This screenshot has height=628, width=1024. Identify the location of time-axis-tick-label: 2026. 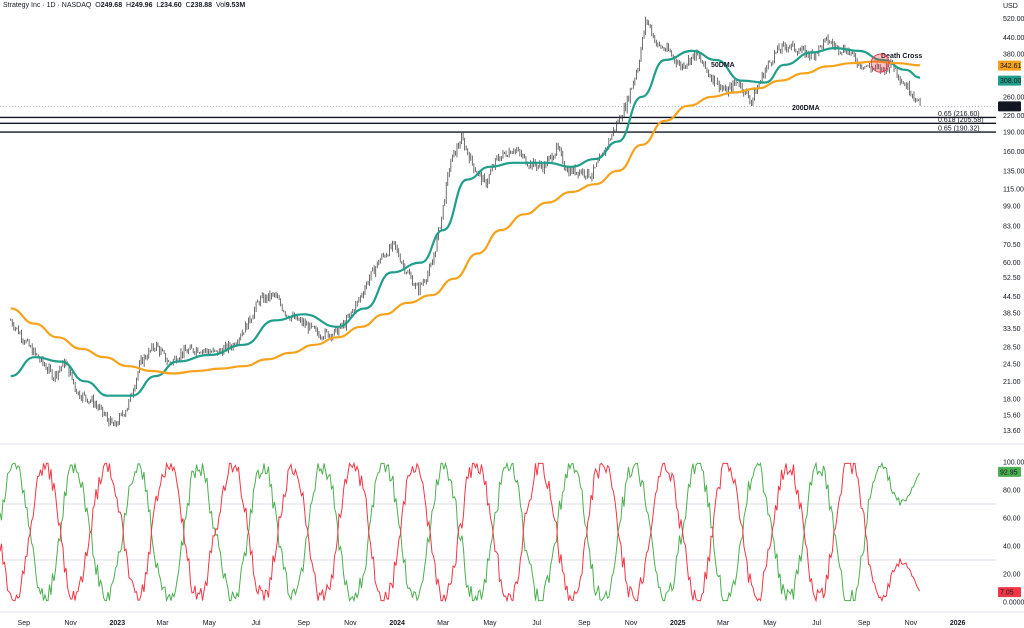
(958, 623).